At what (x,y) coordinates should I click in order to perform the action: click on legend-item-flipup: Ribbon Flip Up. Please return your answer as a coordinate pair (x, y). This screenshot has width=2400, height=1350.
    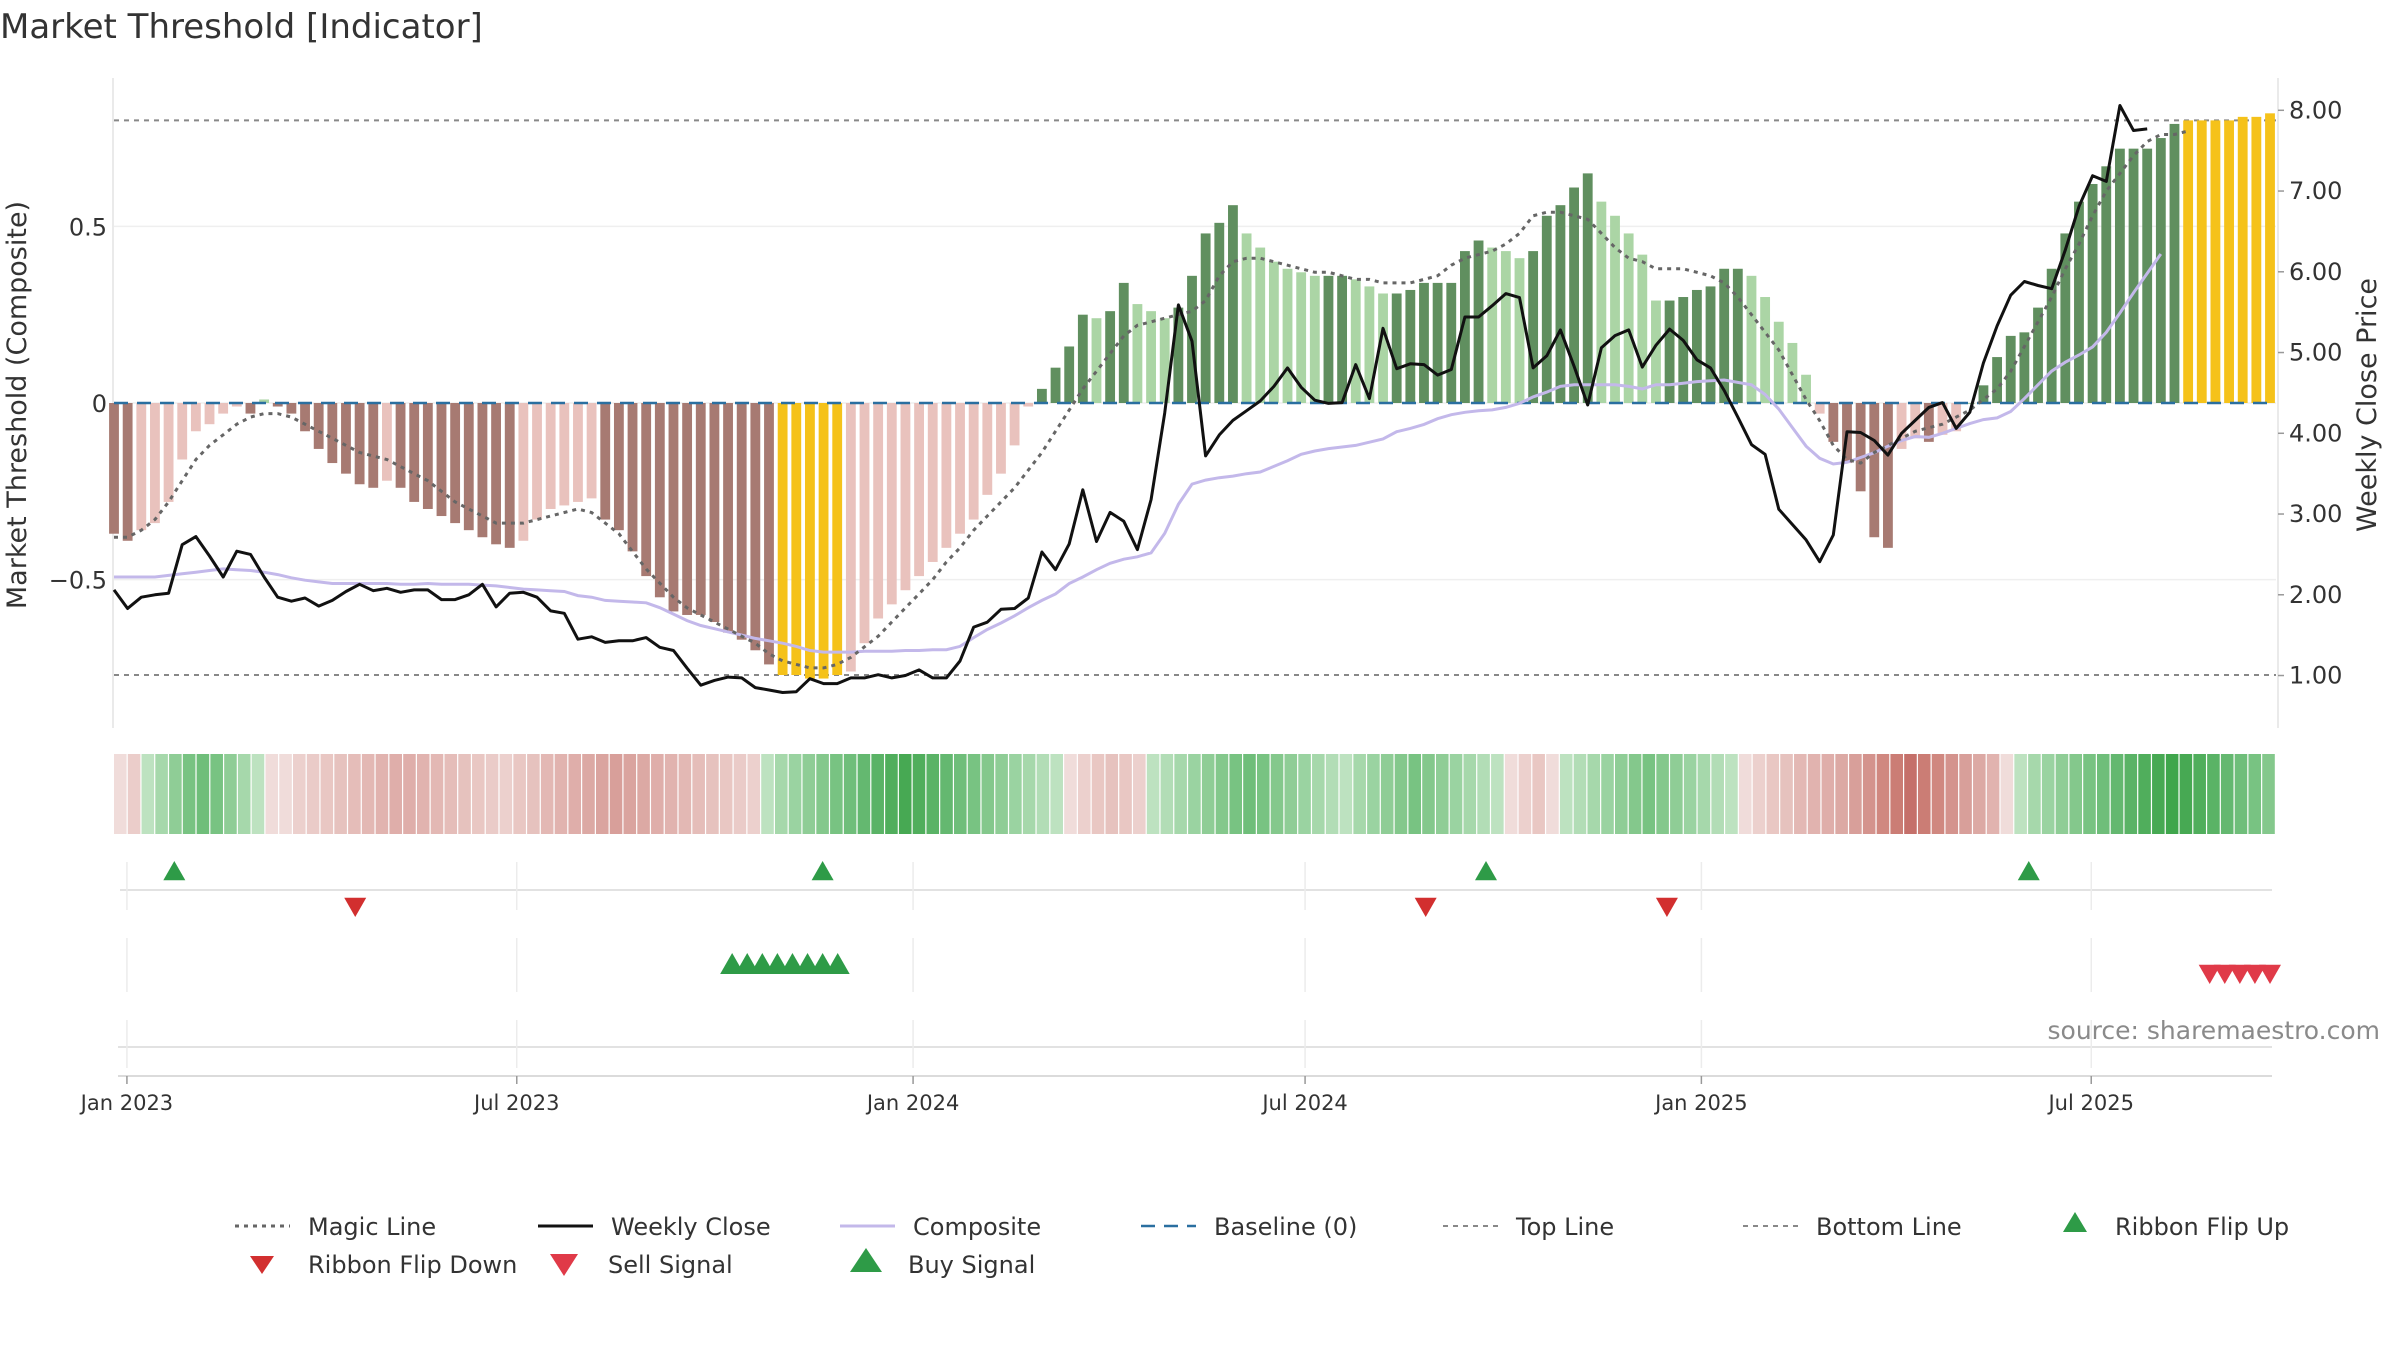
    Looking at the image, I should click on (2176, 1226).